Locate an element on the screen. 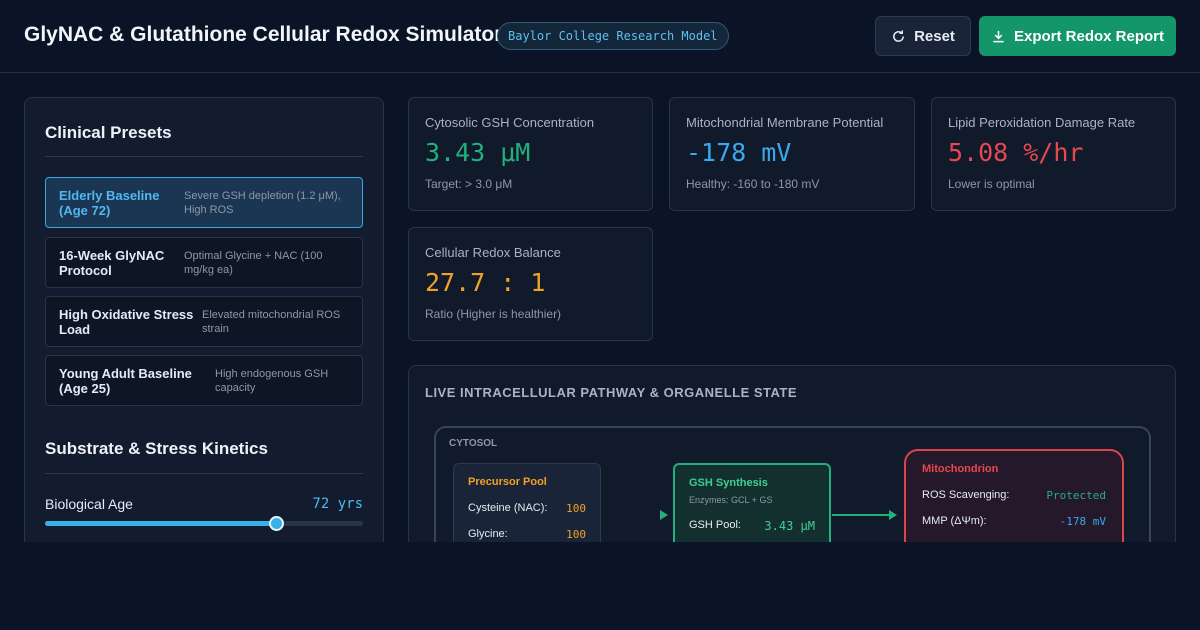  reset-button: Reset is located at coordinates (923, 36).